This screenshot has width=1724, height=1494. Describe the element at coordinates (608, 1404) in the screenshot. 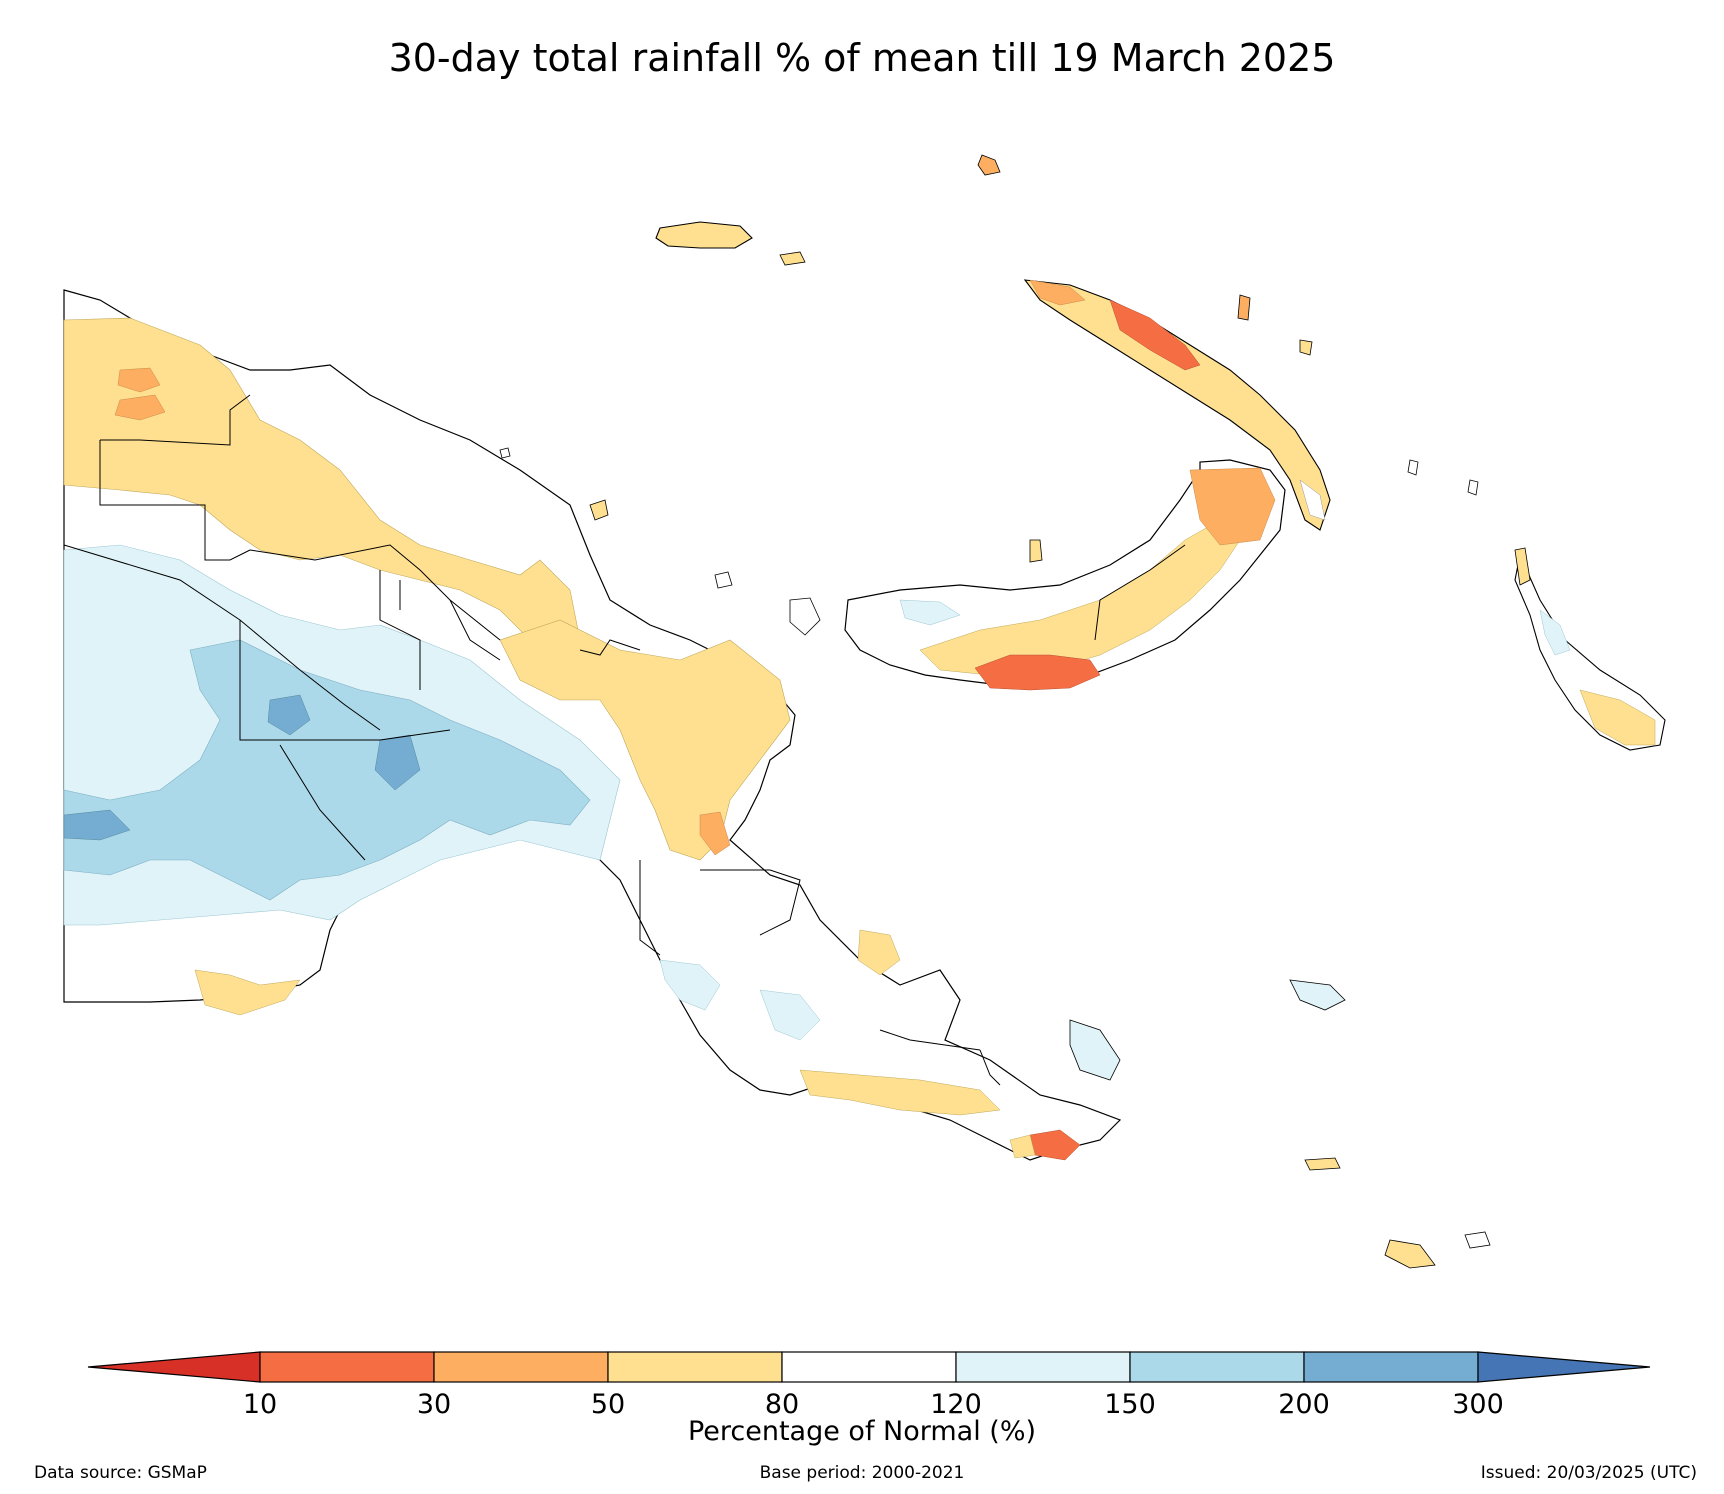

I see `colorbar-tick: 50` at that location.